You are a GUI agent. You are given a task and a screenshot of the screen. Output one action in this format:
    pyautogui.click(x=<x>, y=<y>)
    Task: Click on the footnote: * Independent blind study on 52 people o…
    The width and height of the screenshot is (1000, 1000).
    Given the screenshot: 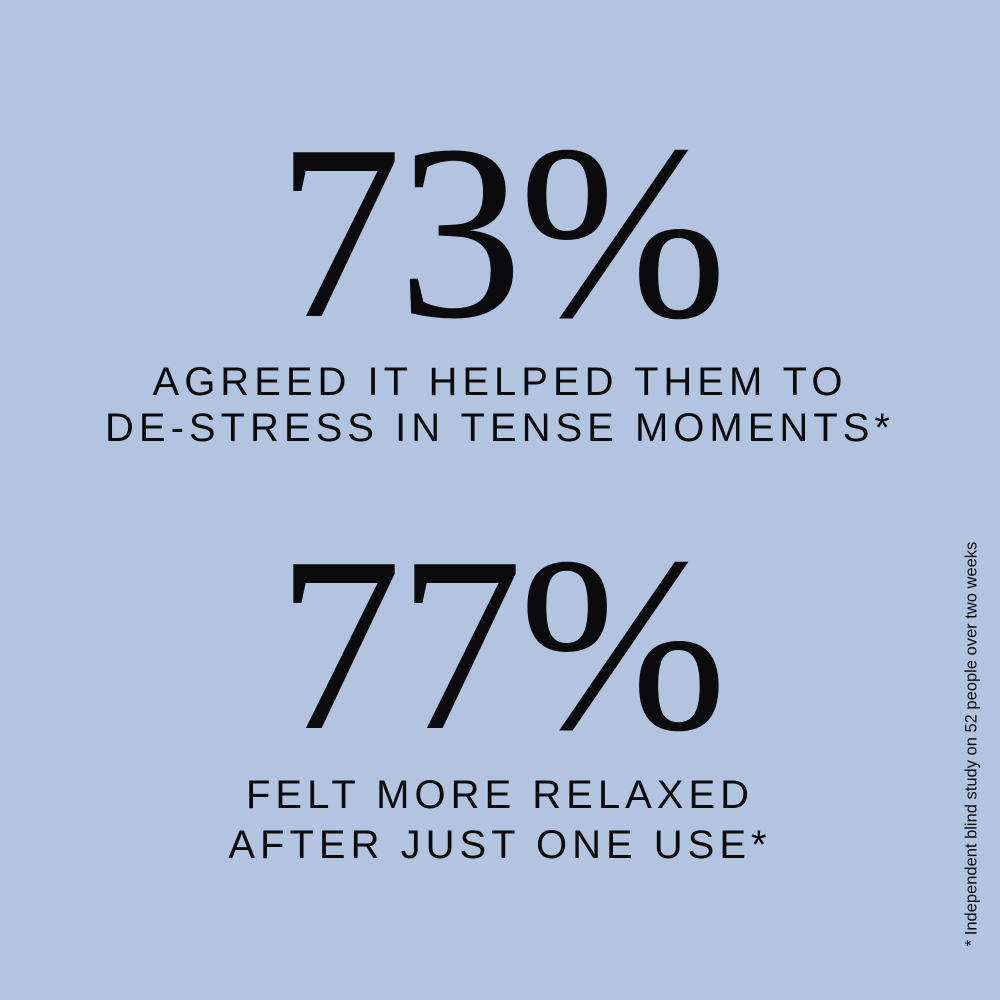 What is the action you would take?
    pyautogui.click(x=971, y=744)
    